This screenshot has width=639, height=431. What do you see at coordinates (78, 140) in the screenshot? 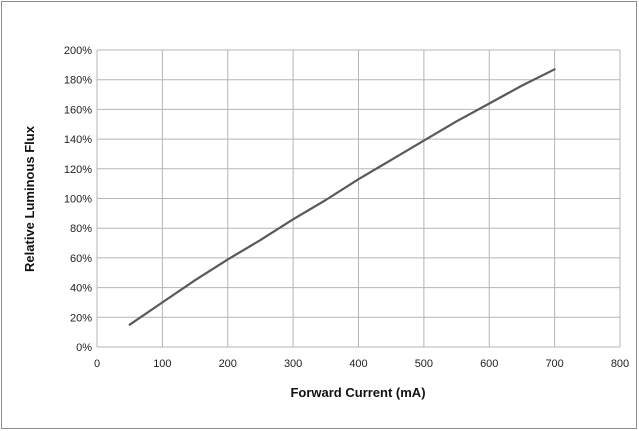
I see `y-tick-label: 140%` at bounding box center [78, 140].